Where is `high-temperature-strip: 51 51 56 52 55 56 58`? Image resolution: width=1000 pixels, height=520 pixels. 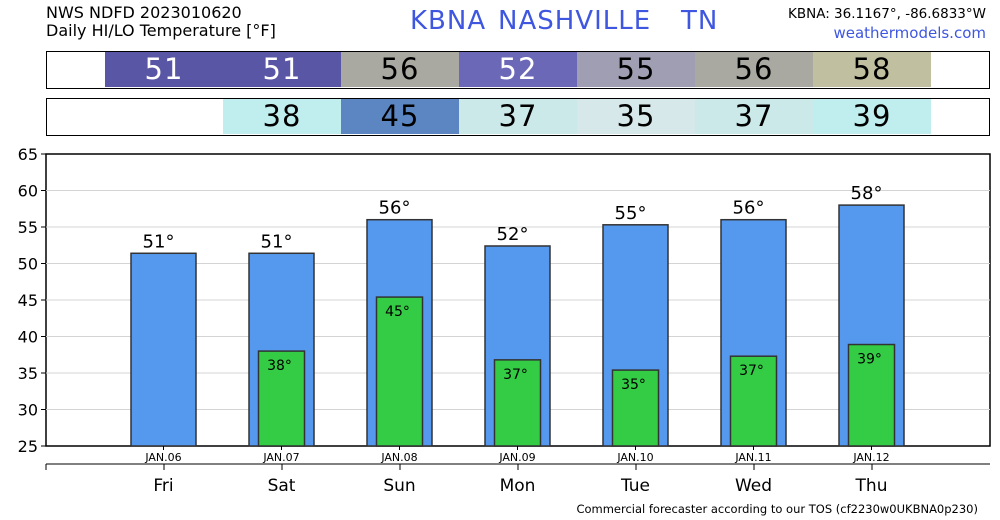
high-temperature-strip: 51 51 56 52 55 56 58 is located at coordinates (518, 70).